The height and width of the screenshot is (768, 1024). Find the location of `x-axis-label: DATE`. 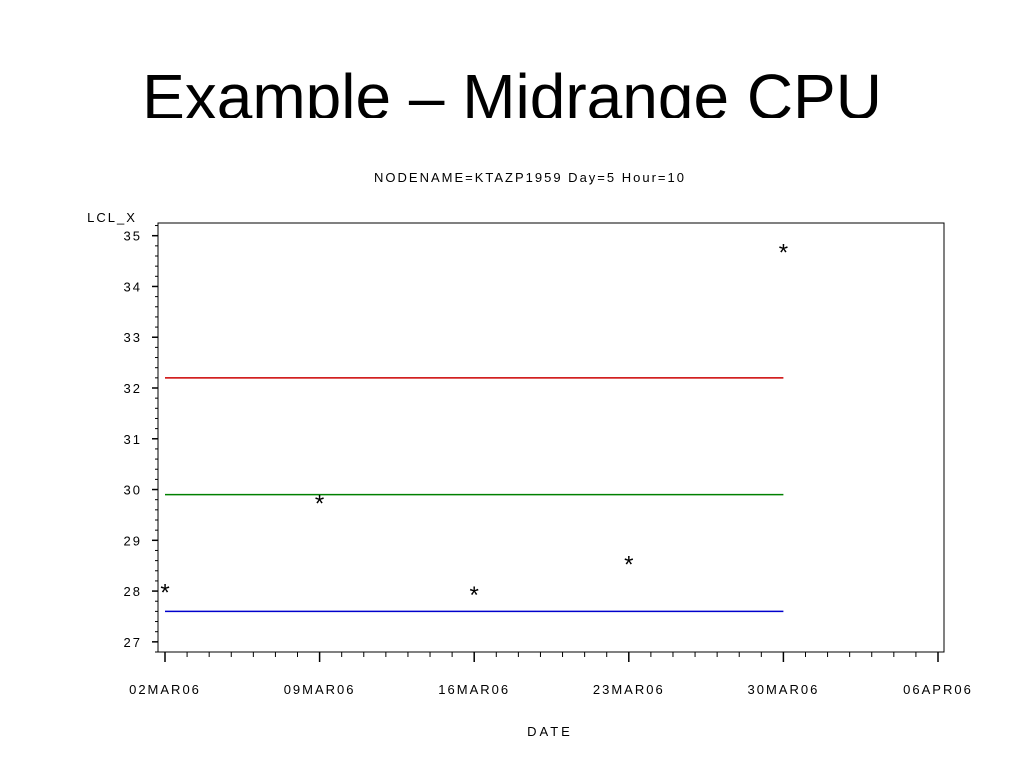

x-axis-label: DATE is located at coordinates (550, 731).